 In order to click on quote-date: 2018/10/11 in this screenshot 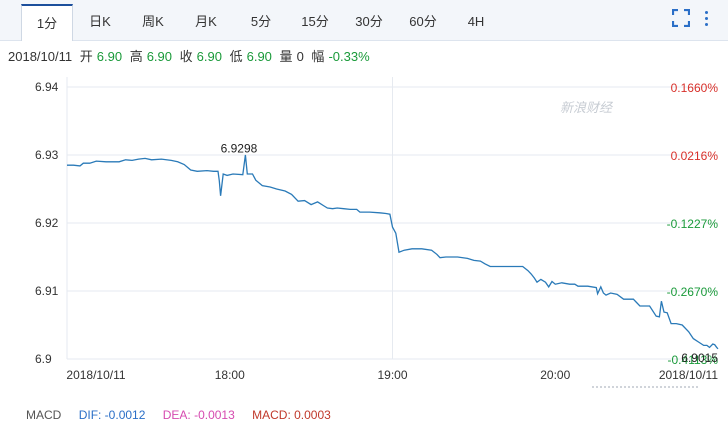, I will do `click(40, 56)`.